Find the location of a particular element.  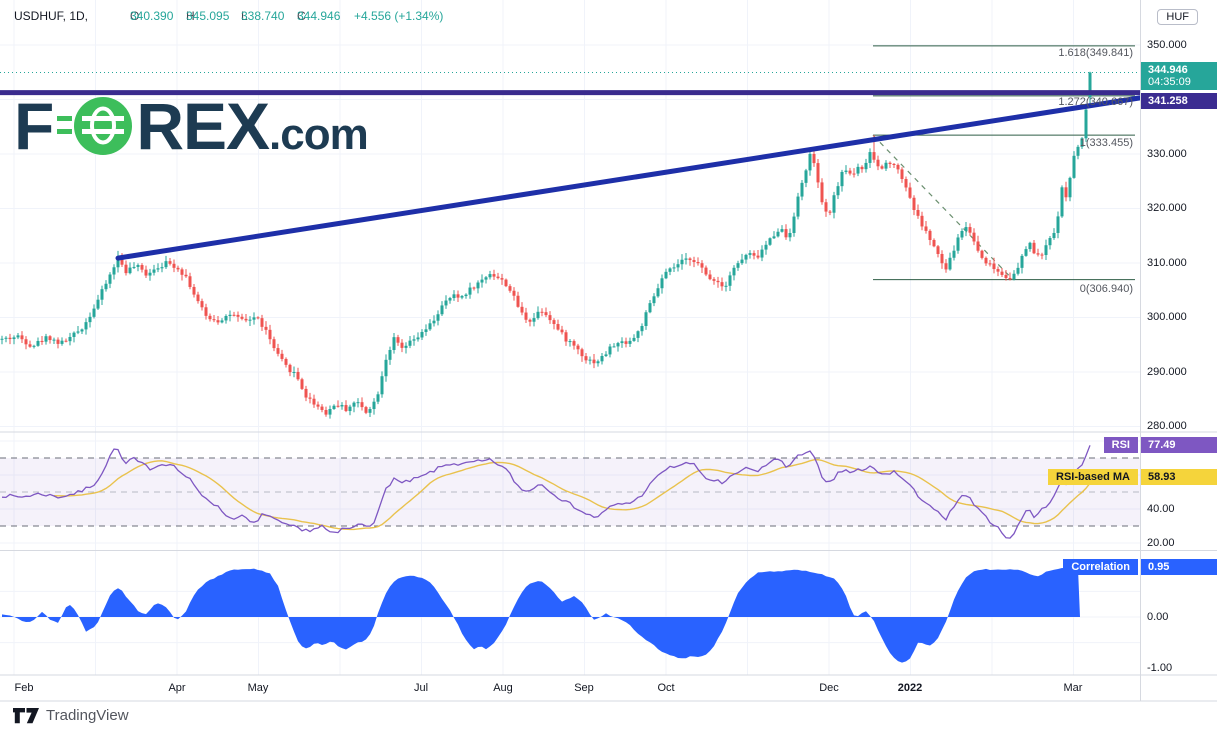

price-axis-tick: 320.000 is located at coordinates (1167, 208).